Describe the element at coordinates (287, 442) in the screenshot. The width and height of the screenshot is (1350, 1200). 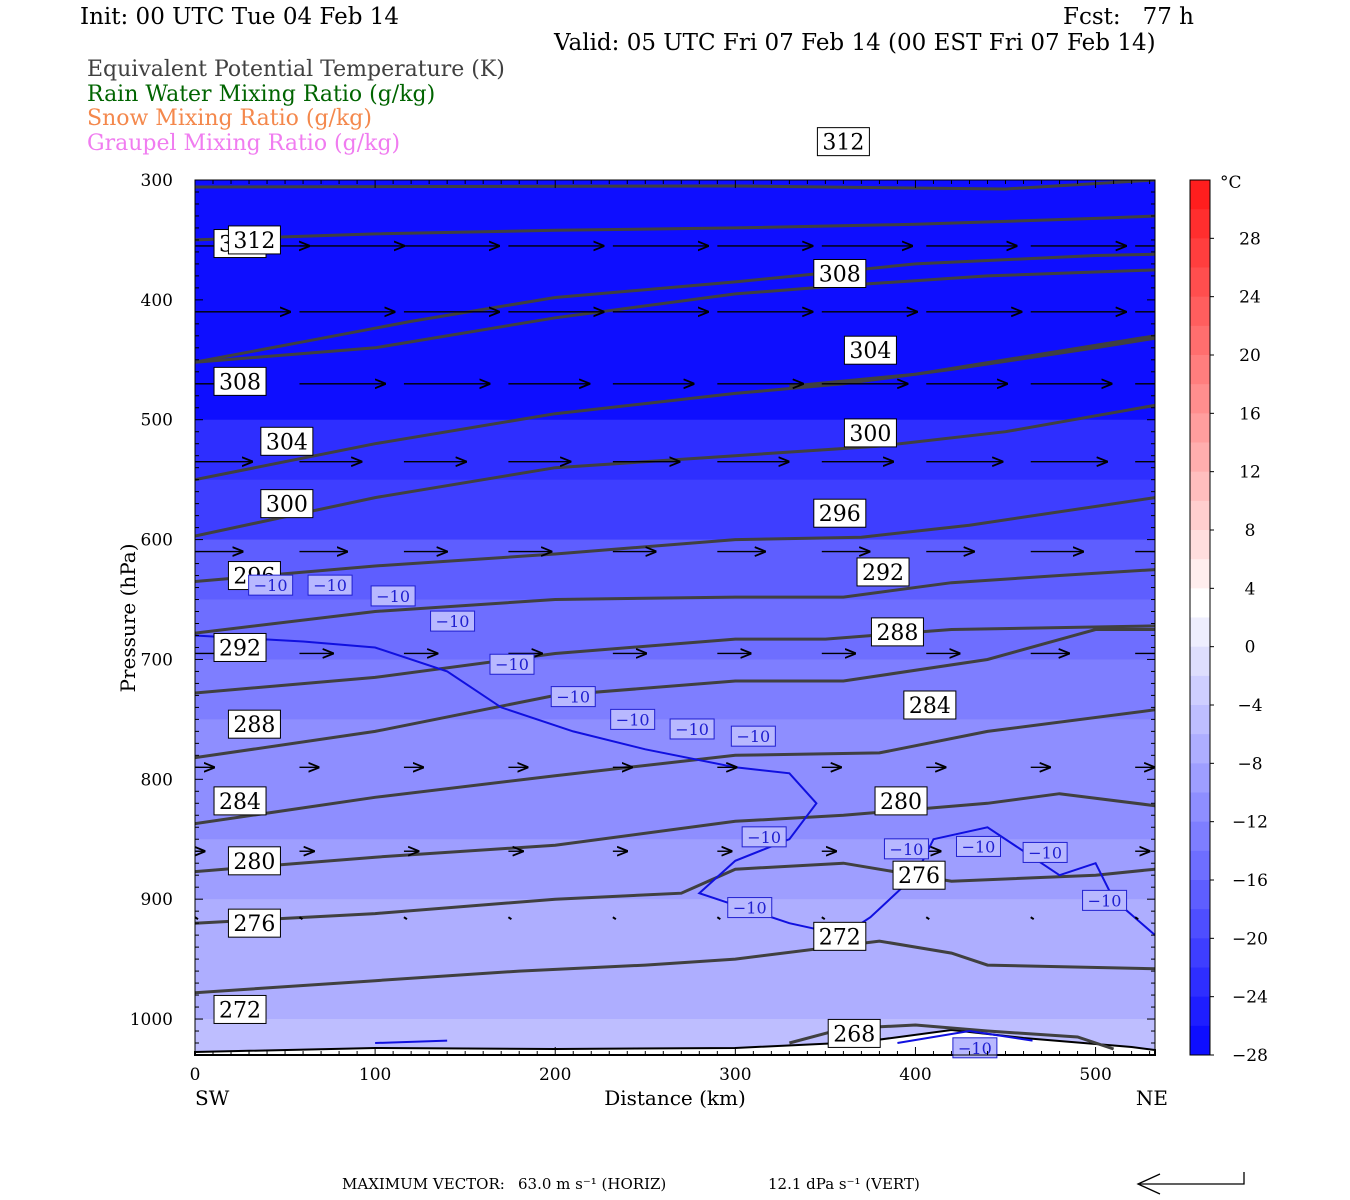
I see `contour-label: 304` at that location.